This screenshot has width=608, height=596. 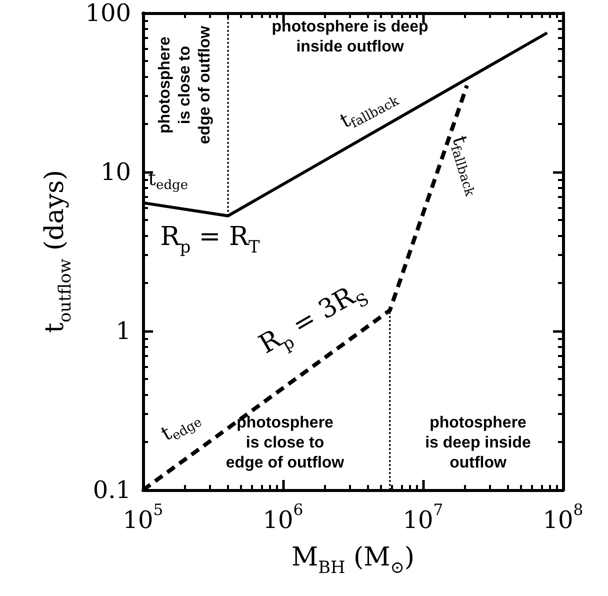 I want to click on y-tick-label: 1, so click(x=123, y=331).